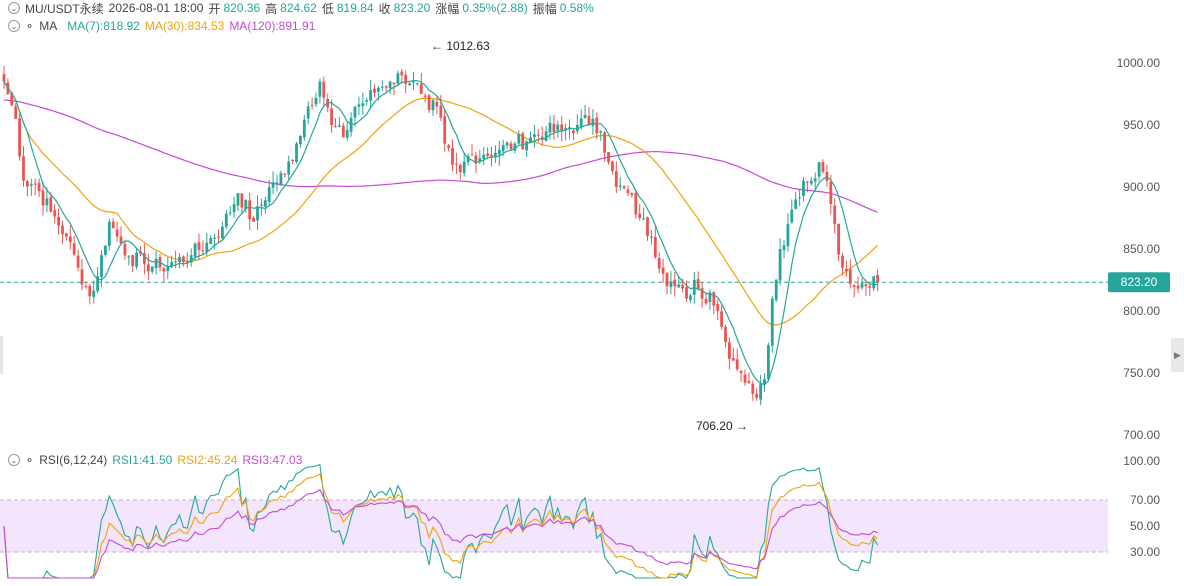 The image size is (1184, 586). Describe the element at coordinates (460, 46) in the screenshot. I see `high-price-marker: ← 1012.63` at that location.